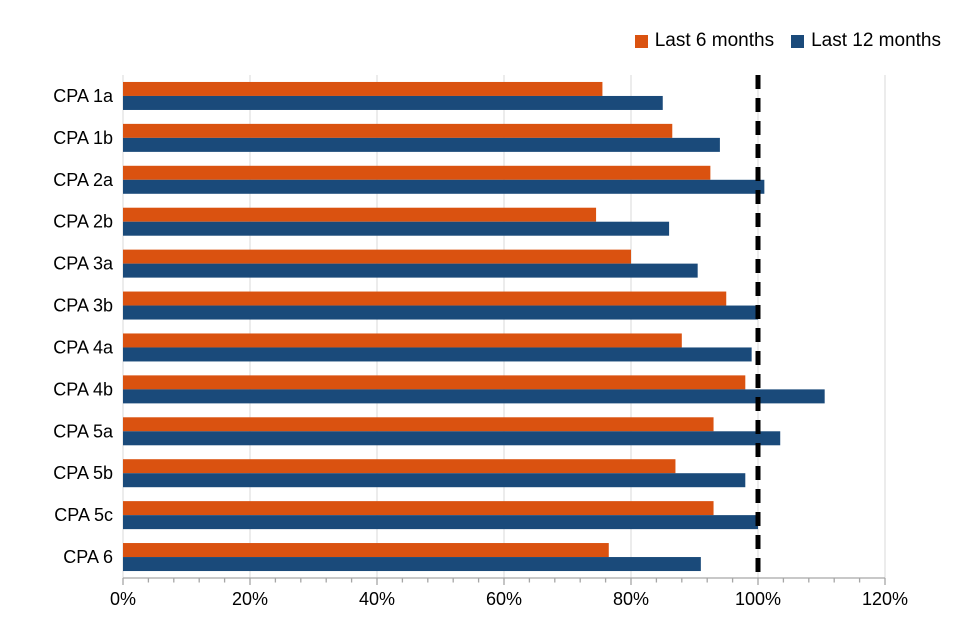 This screenshot has height=640, width=960. Describe the element at coordinates (363, 88) in the screenshot. I see `bar-last-6-months-cpa-1a` at that location.